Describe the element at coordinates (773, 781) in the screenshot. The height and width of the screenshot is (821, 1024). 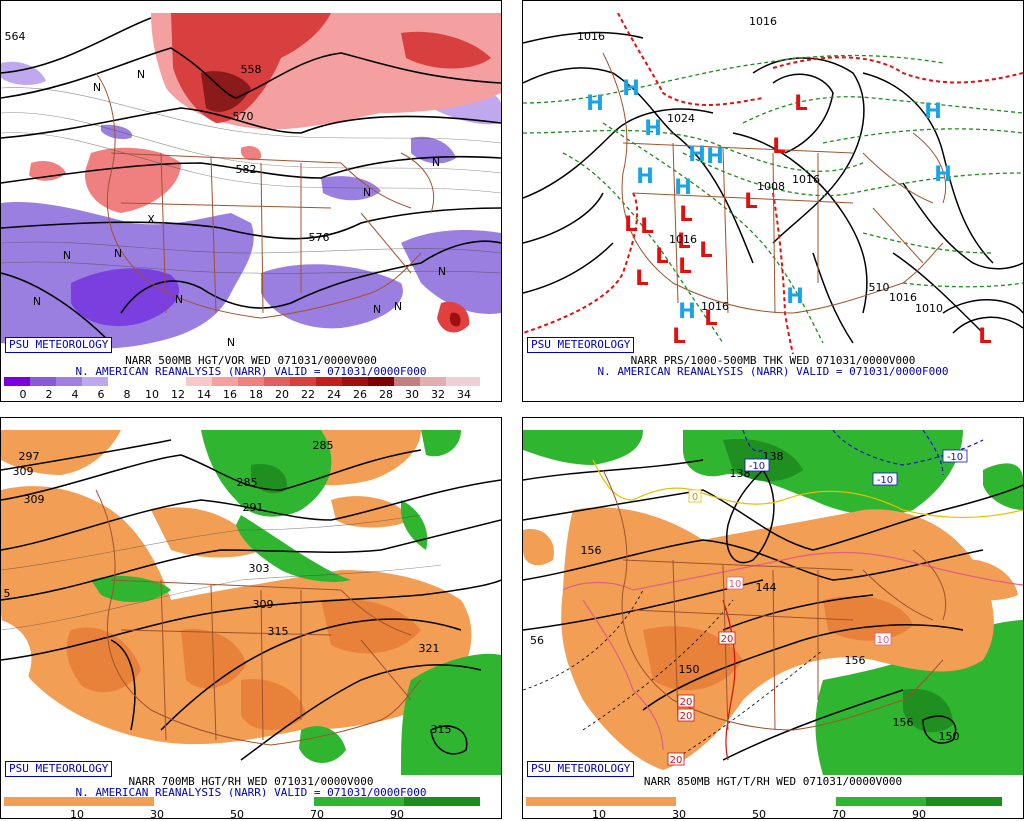
I see `caption-line1: NARR 850MB HGT/T/RH WED 071031/0000V000` at that location.